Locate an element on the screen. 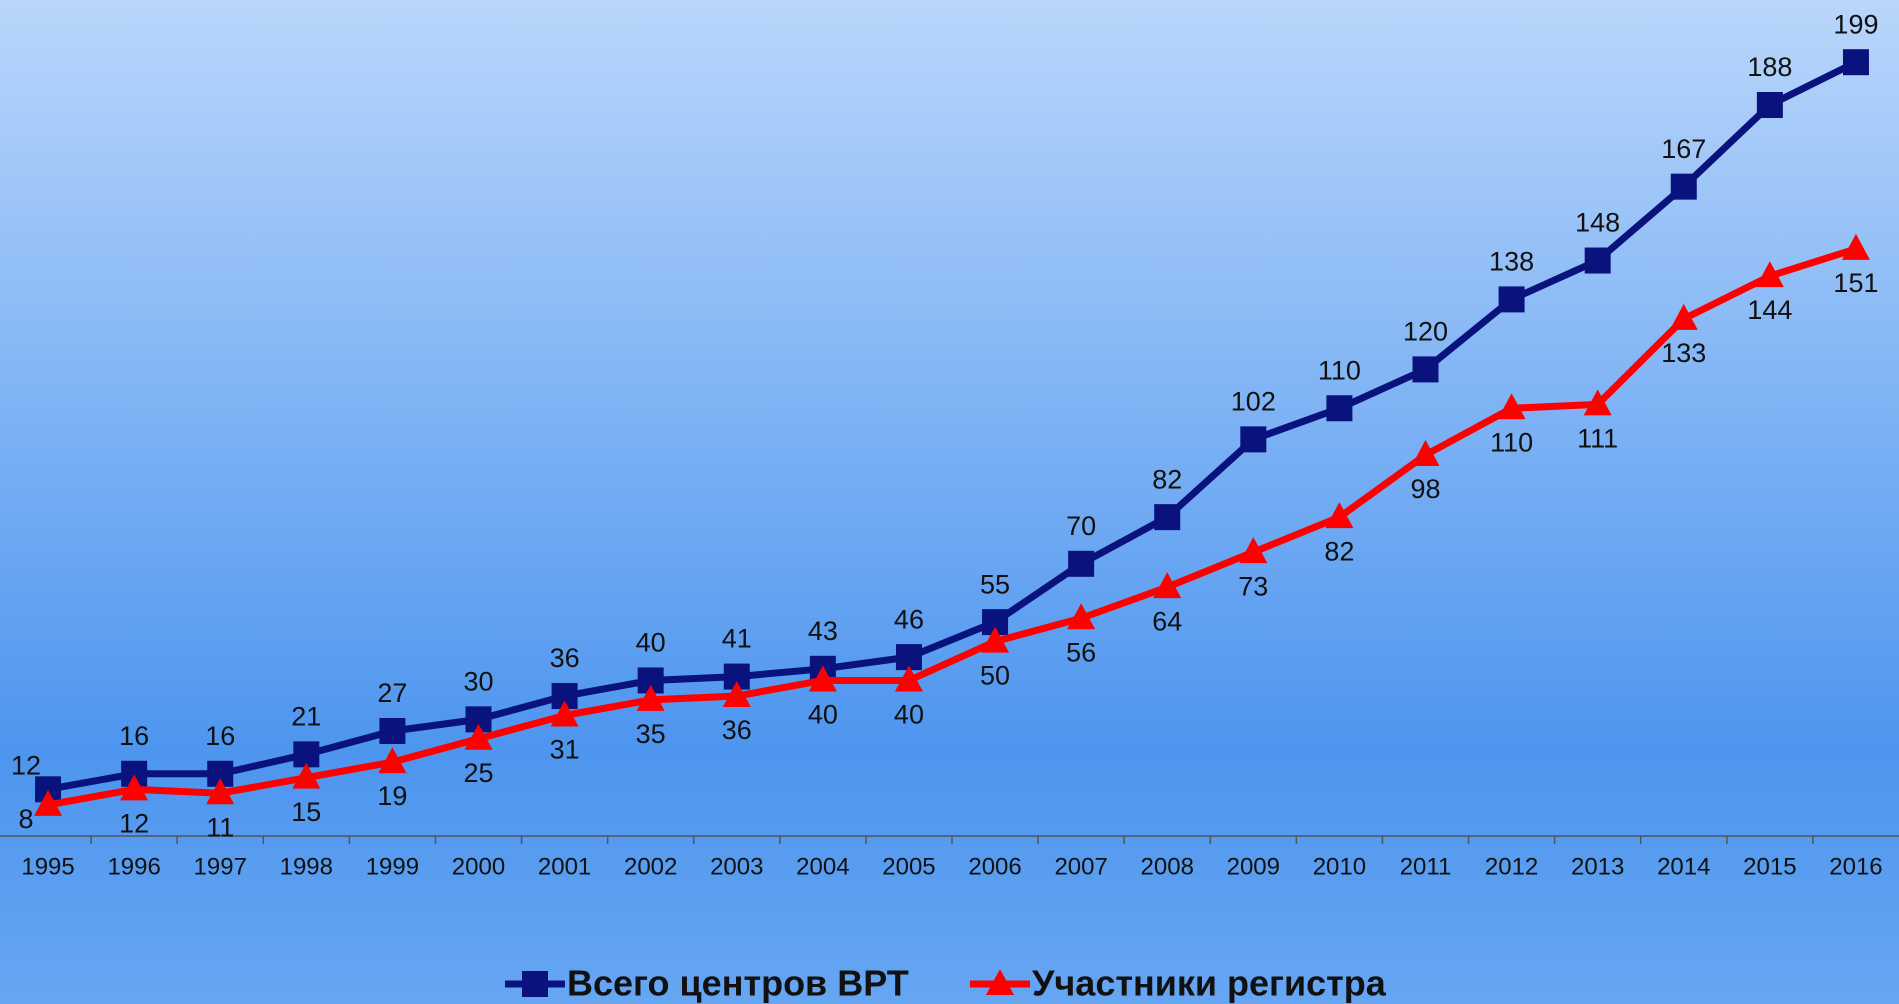 This screenshot has width=1899, height=1004. data-label: 43 is located at coordinates (823, 631).